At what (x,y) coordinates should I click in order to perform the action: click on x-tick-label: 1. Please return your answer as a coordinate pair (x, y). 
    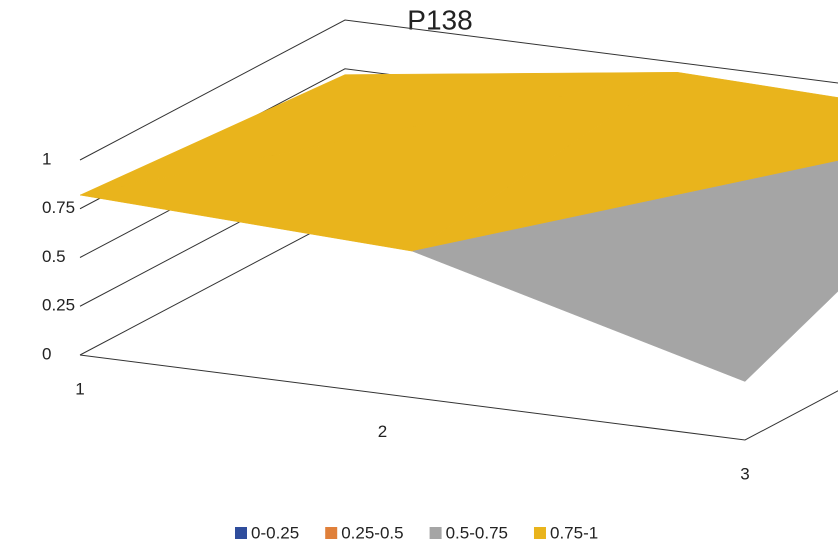
    Looking at the image, I should click on (79, 388).